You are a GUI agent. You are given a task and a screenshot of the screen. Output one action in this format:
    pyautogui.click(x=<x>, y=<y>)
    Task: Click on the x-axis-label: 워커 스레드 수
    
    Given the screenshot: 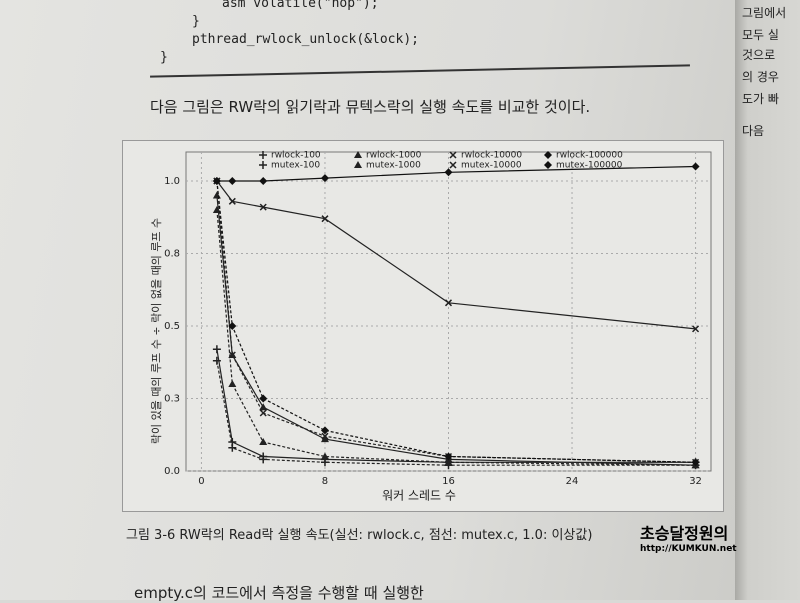 What is the action you would take?
    pyautogui.click(x=419, y=496)
    